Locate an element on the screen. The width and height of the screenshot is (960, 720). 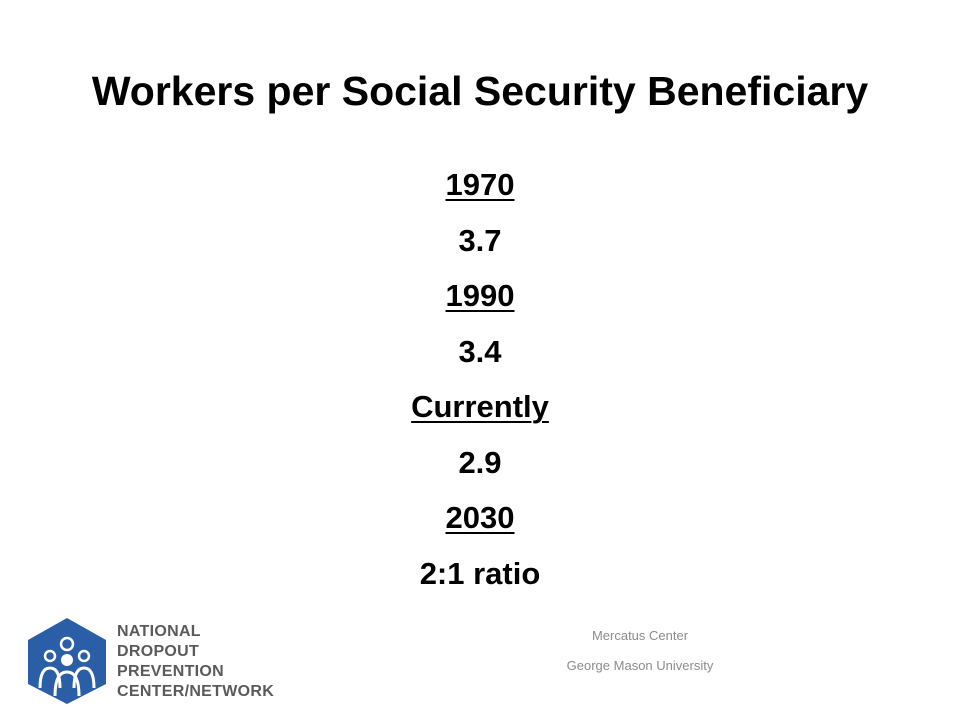
logo-line: NATIONAL is located at coordinates (159, 631).